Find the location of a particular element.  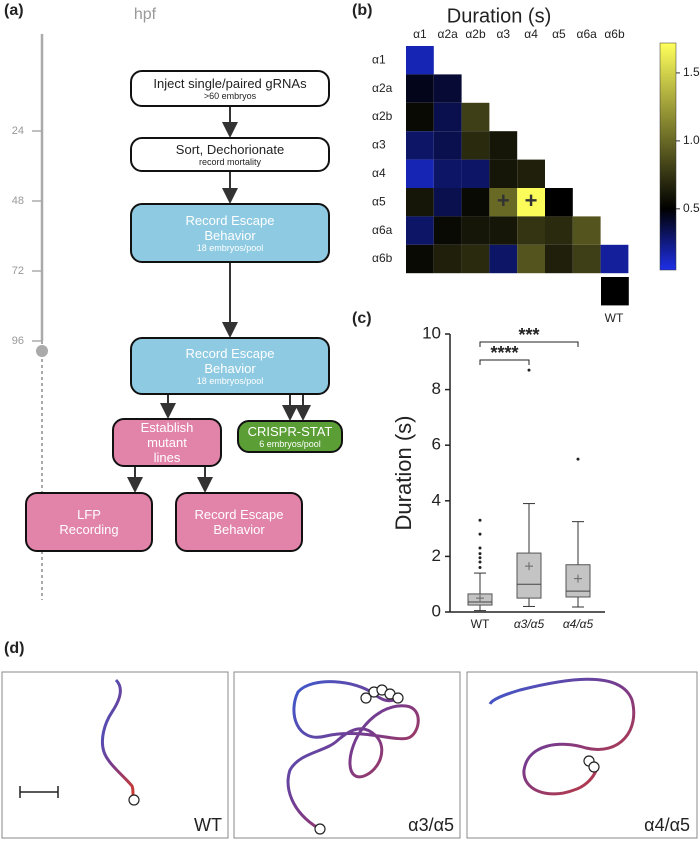

y-tick-label: 0 is located at coordinates (436, 610).